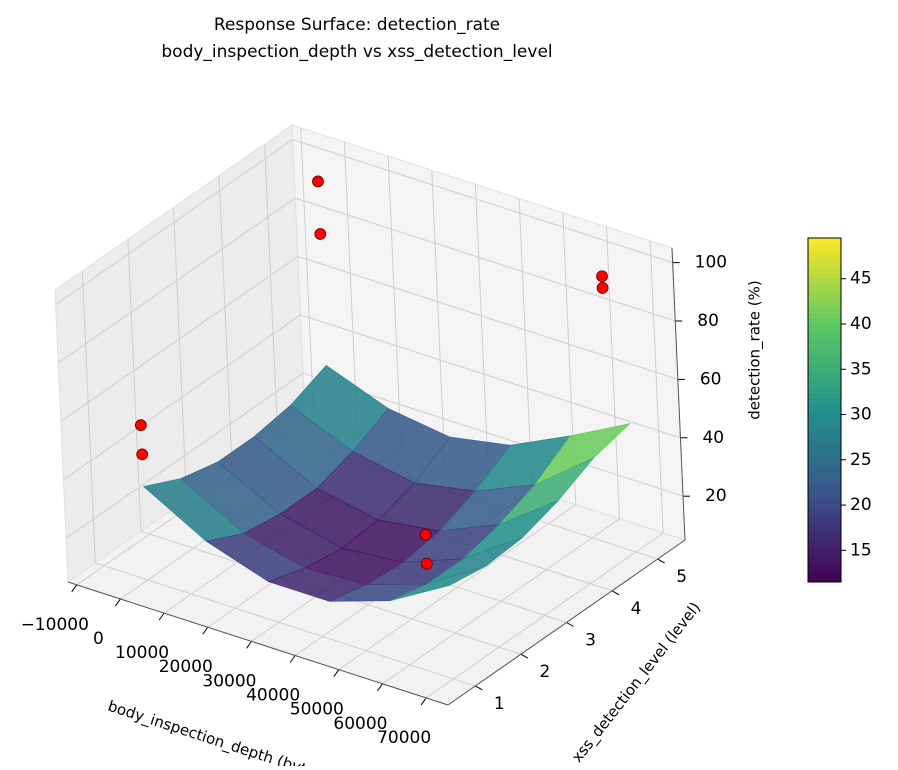 Image resolution: width=898 pixels, height=770 pixels. What do you see at coordinates (861, 415) in the screenshot?
I see `colorbar-tick-label: 30` at bounding box center [861, 415].